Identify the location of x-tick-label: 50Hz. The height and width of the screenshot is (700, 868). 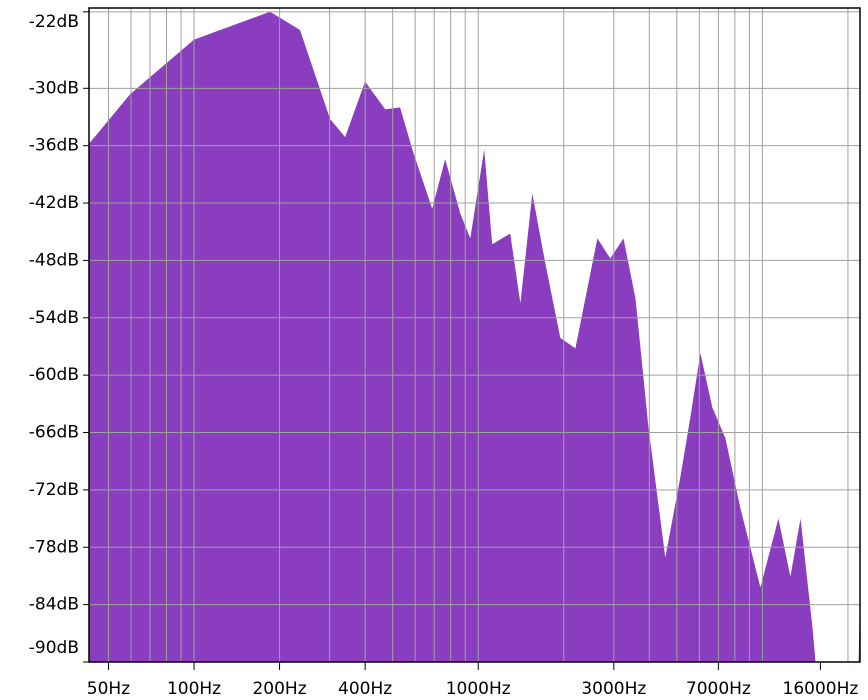
(108, 689).